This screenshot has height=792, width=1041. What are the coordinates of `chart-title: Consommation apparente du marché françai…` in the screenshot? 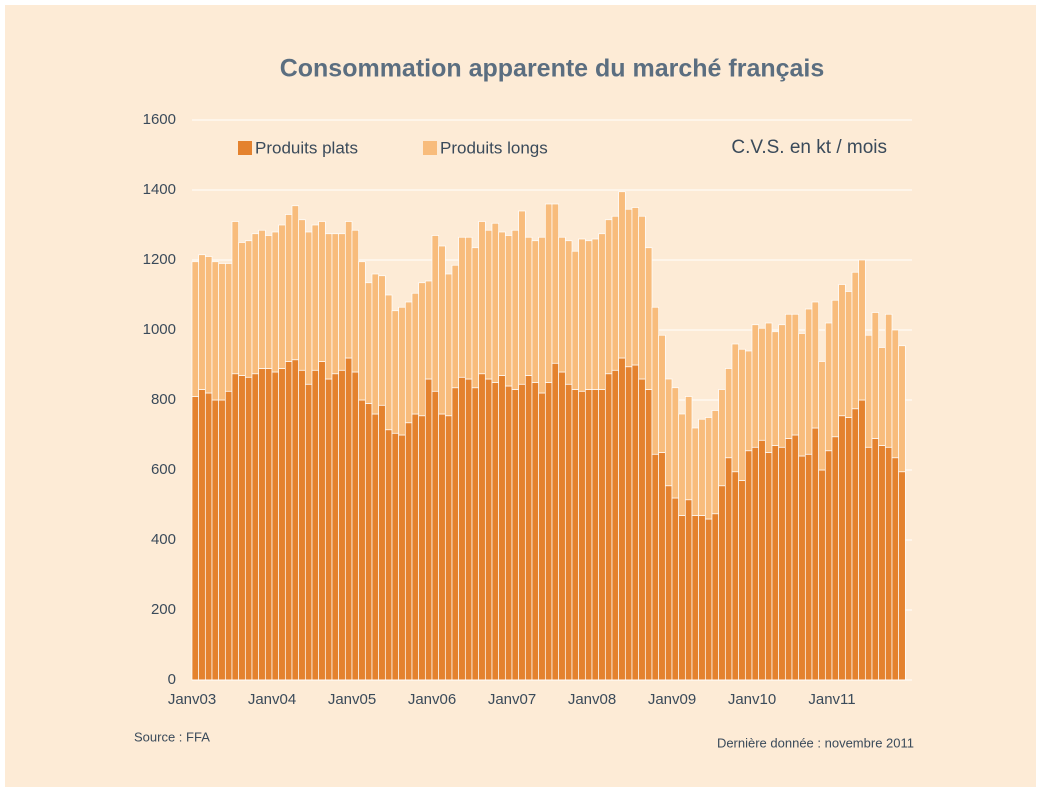 It's located at (552, 69).